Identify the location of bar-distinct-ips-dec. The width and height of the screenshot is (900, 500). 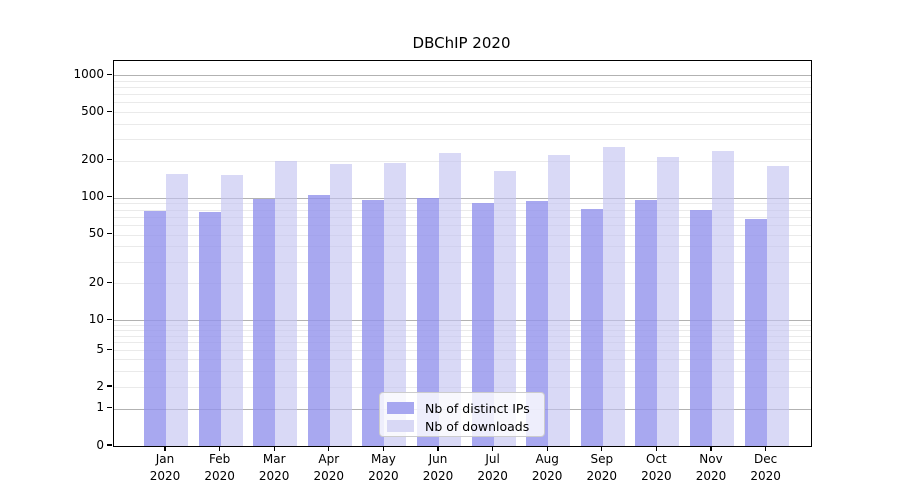
(755, 332).